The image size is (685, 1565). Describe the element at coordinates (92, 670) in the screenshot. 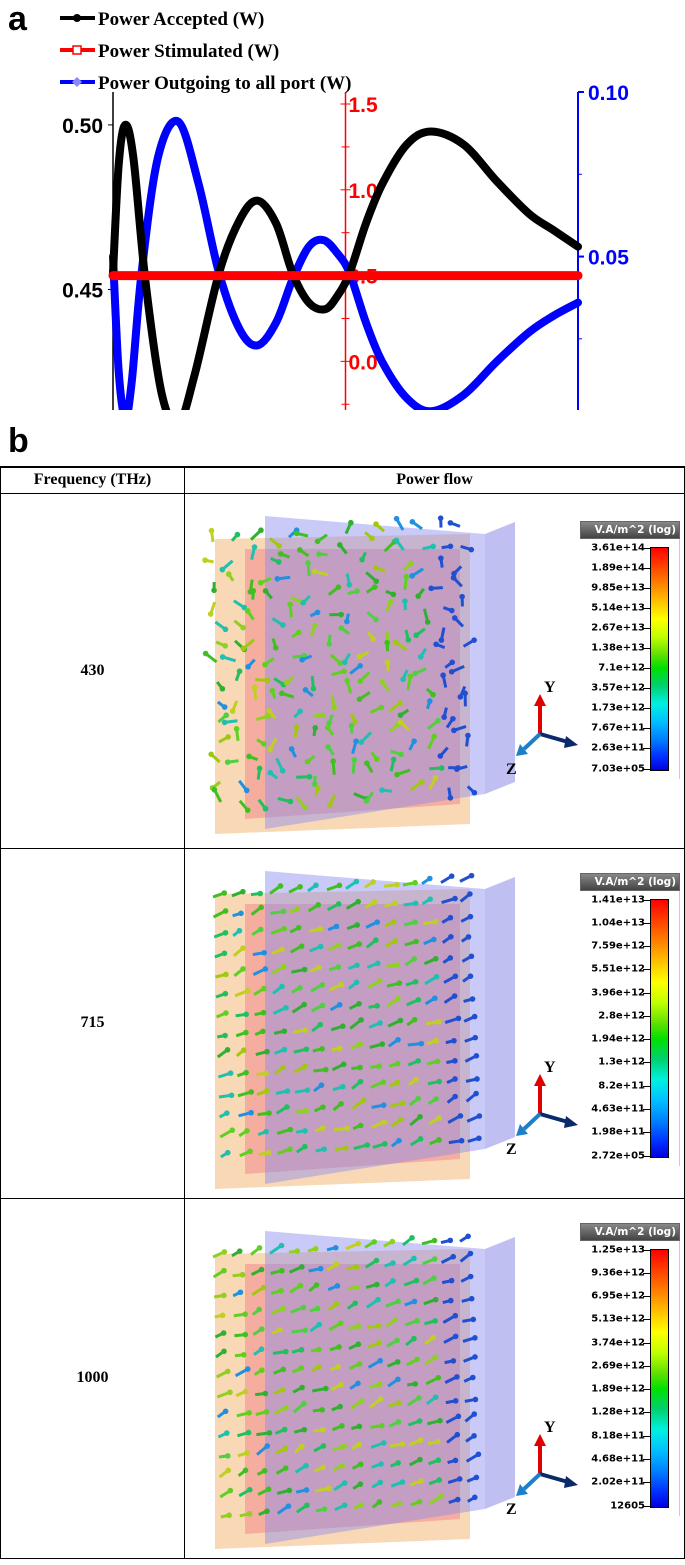

I see `frequency-cell: 430` at that location.